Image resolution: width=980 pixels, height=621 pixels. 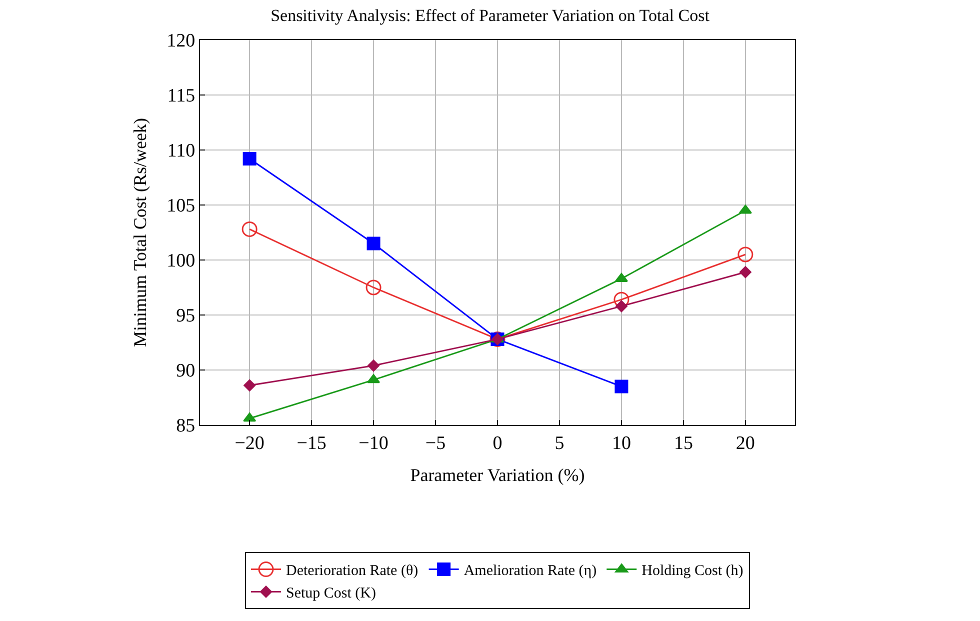 I want to click on x-tick-label: −10, so click(x=373, y=443).